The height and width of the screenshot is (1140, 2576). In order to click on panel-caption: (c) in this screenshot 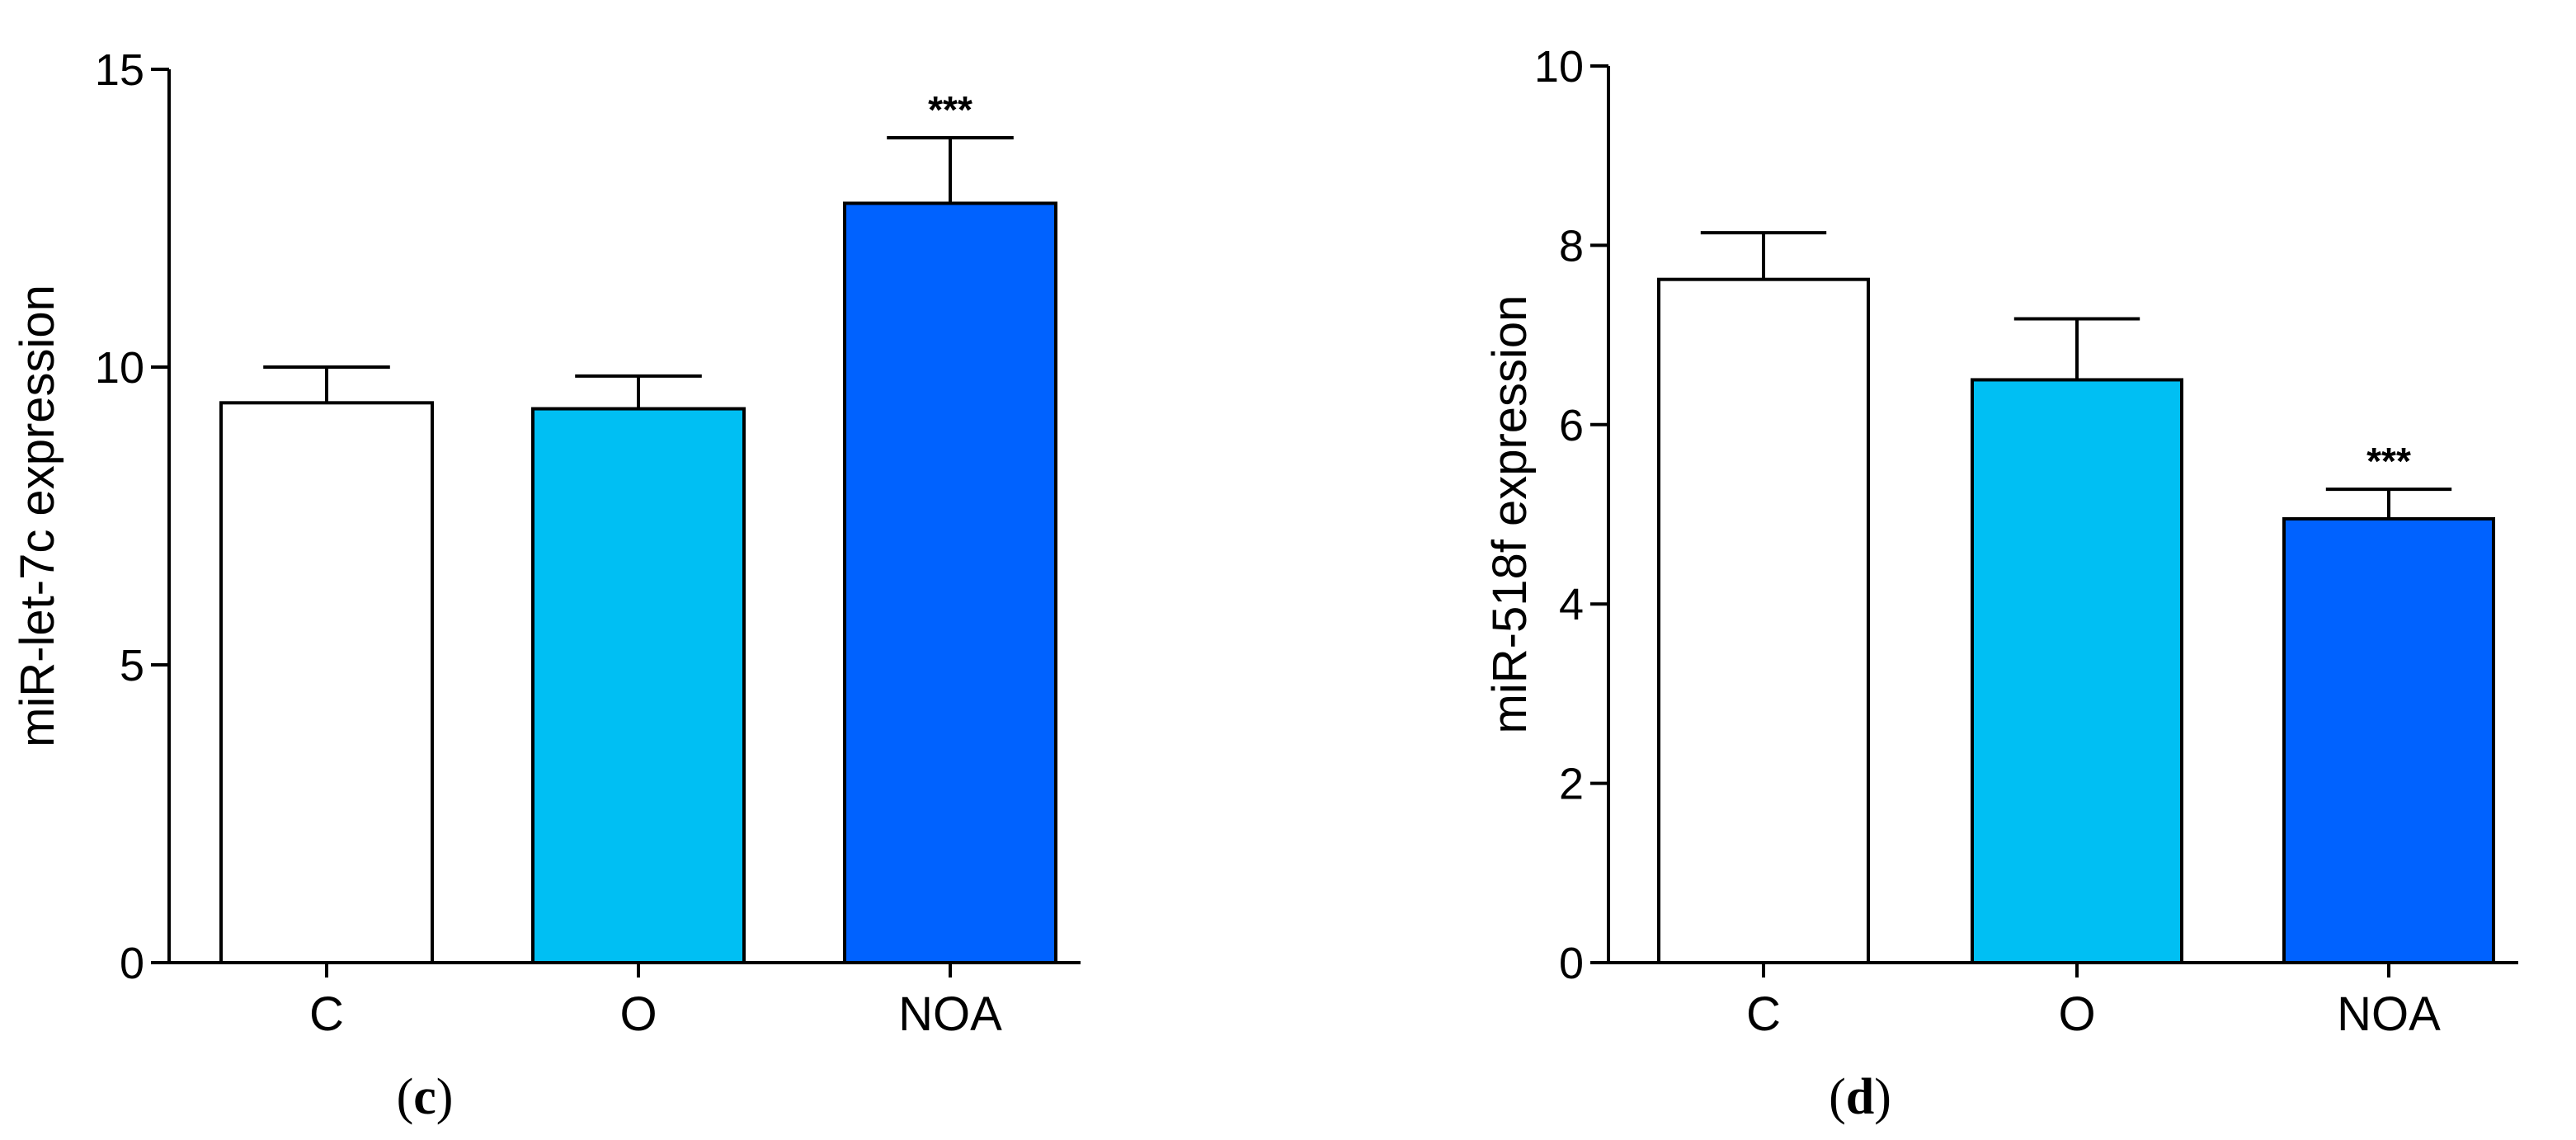, I will do `click(425, 1097)`.